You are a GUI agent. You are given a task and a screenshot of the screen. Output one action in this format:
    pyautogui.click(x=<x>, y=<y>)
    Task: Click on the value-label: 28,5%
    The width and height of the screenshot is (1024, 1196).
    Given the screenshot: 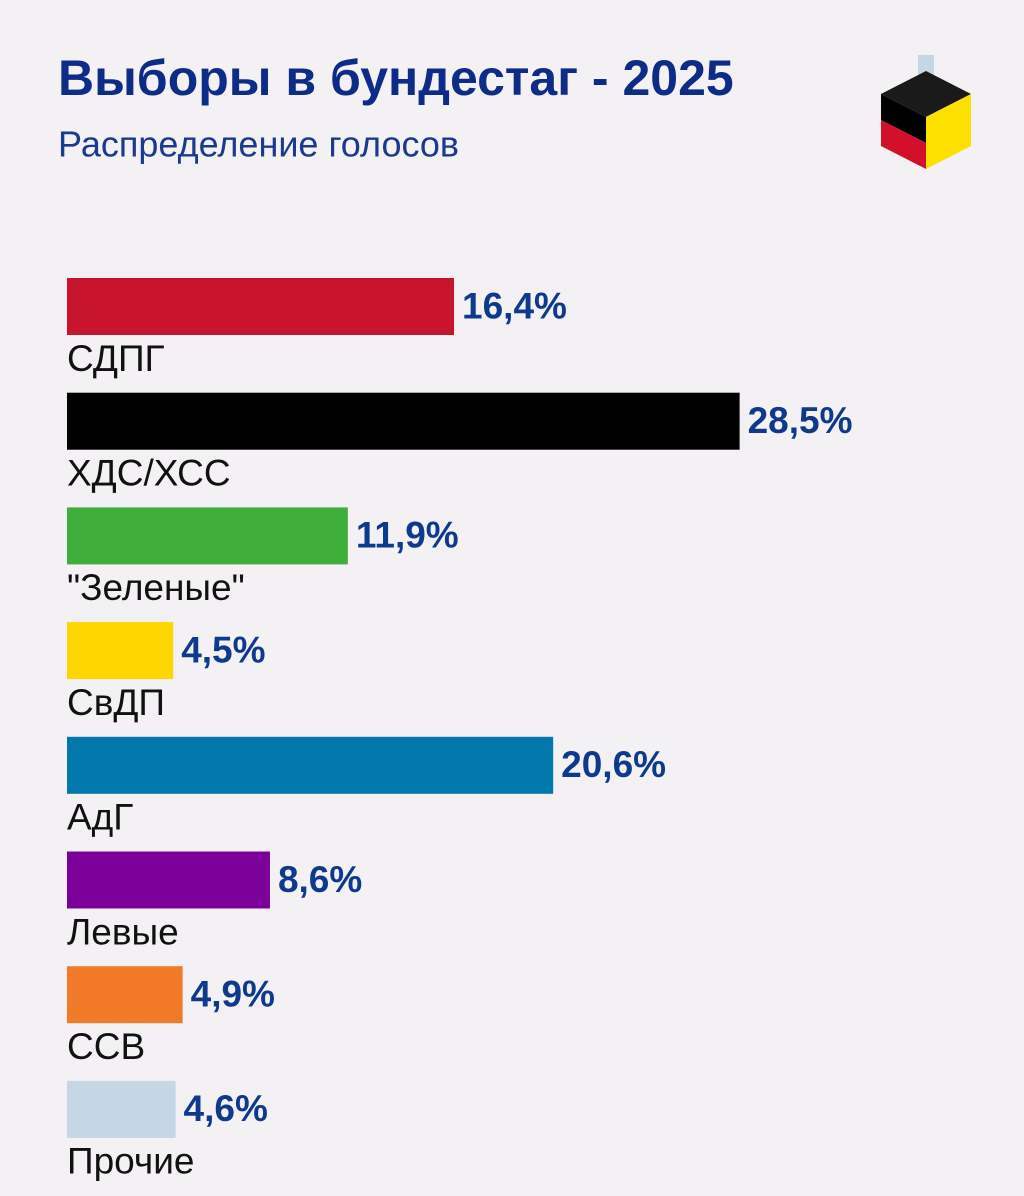 What is the action you would take?
    pyautogui.click(x=800, y=420)
    